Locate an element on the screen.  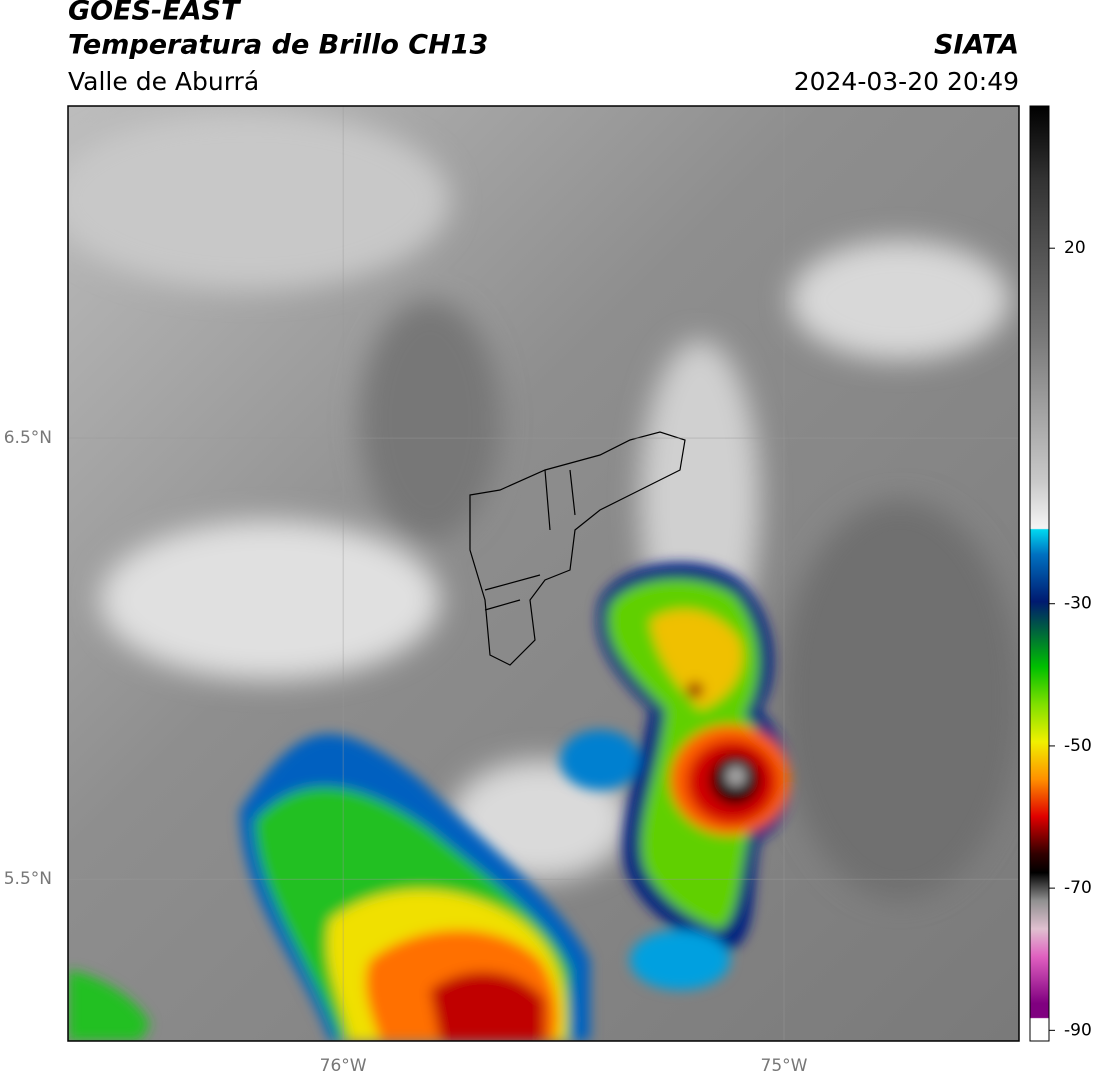
lon-tick-label: 76°W is located at coordinates (343, 1066).